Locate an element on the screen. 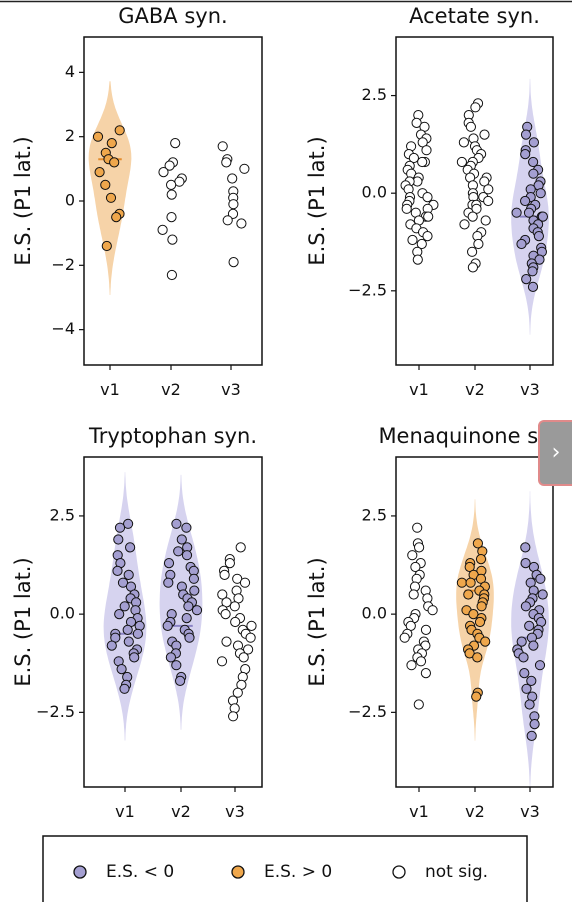 The width and height of the screenshot is (572, 902). y-tick-label: 0 is located at coordinates (70, 200).